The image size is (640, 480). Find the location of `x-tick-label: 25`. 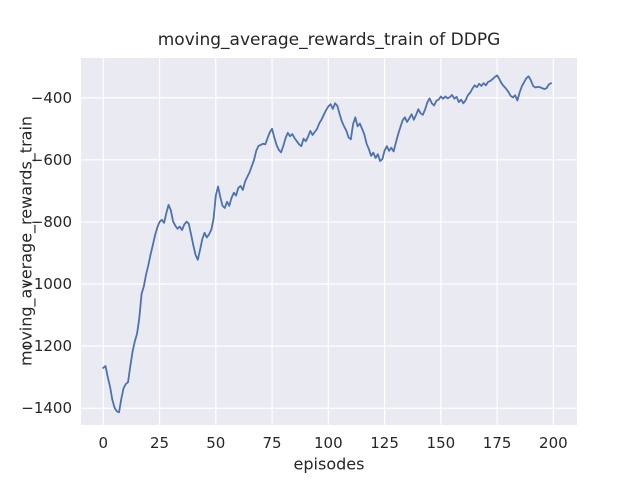

x-tick-label: 25 is located at coordinates (159, 443).